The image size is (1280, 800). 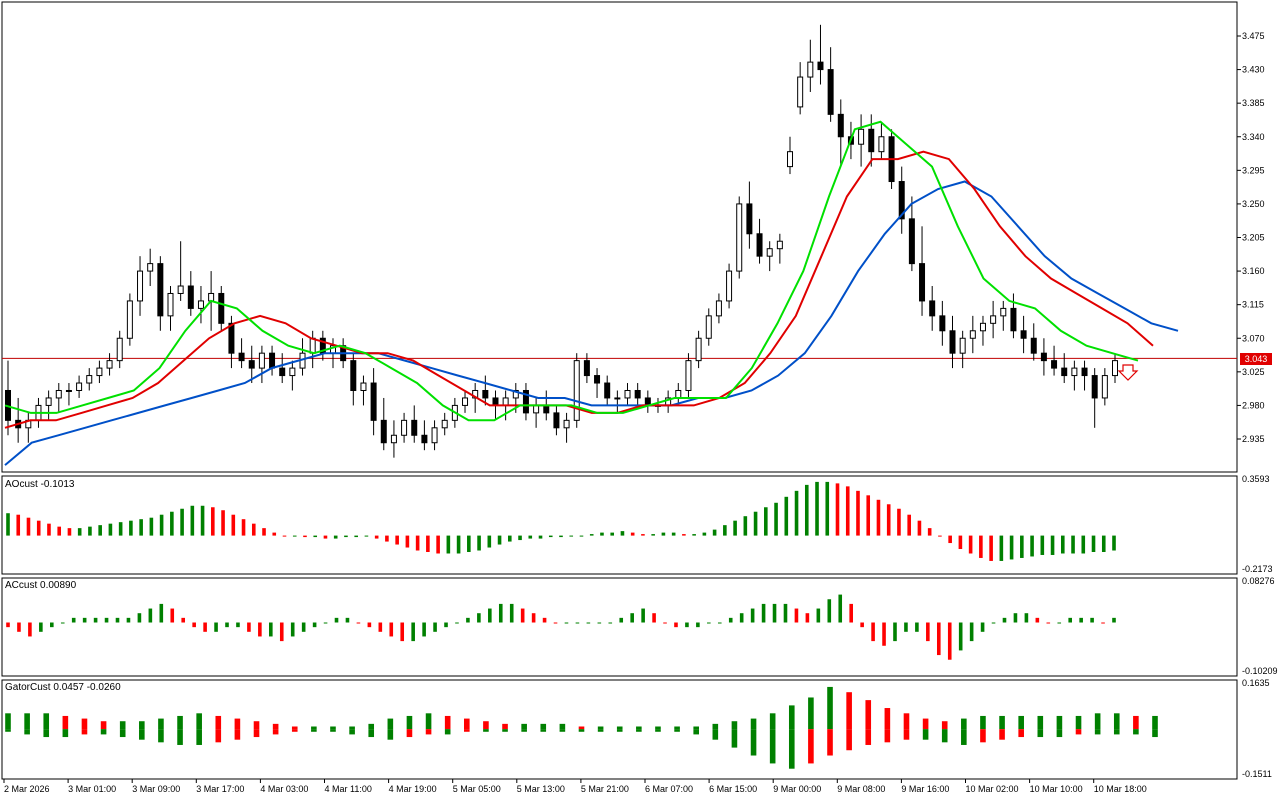 I want to click on y-axis-tick-label: 3.385, so click(x=1253, y=103).